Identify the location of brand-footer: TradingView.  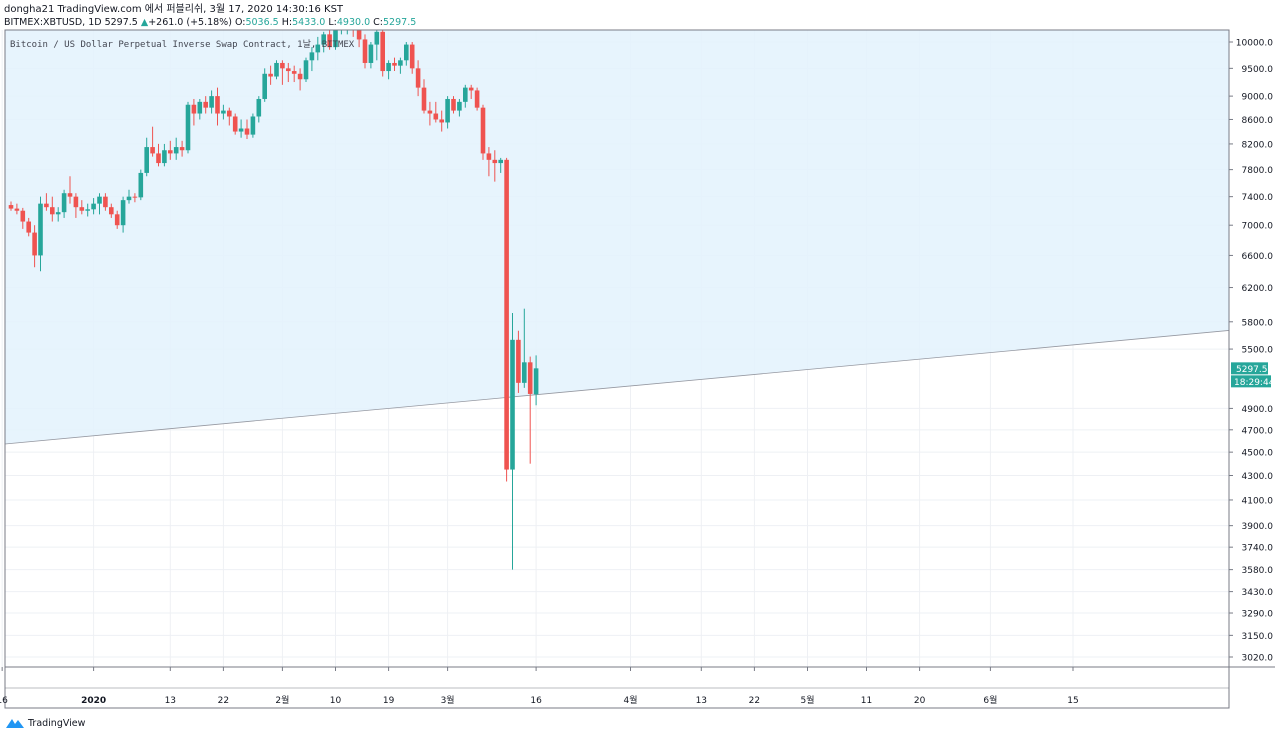
(45, 723).